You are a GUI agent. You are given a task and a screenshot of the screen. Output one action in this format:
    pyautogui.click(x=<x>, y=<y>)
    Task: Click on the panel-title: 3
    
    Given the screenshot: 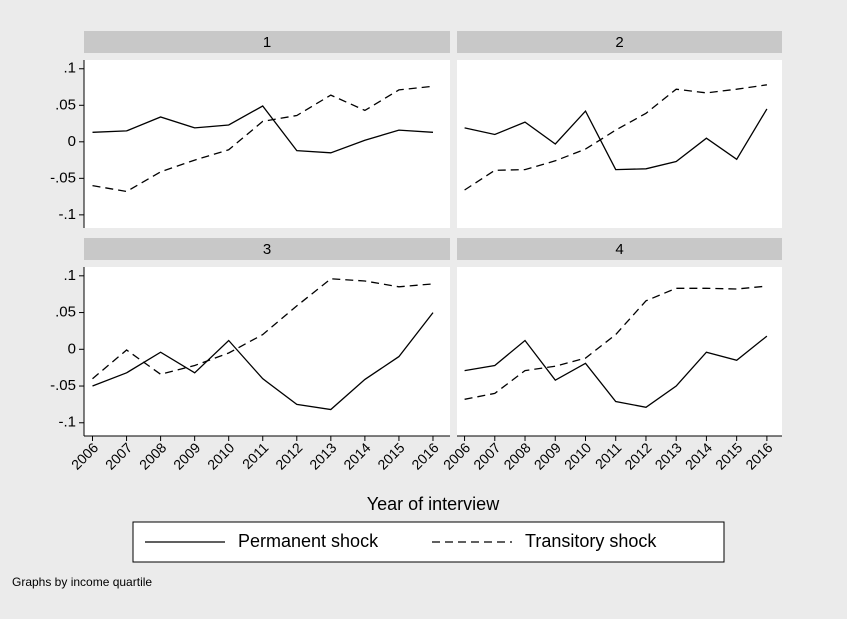 What is the action you would take?
    pyautogui.click(x=267, y=249)
    